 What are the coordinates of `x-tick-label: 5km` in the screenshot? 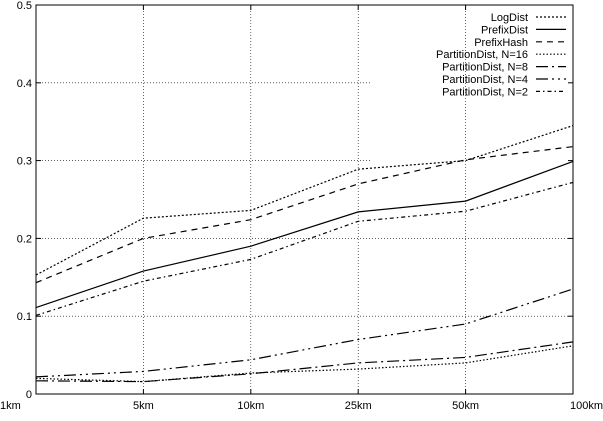 It's located at (143, 406).